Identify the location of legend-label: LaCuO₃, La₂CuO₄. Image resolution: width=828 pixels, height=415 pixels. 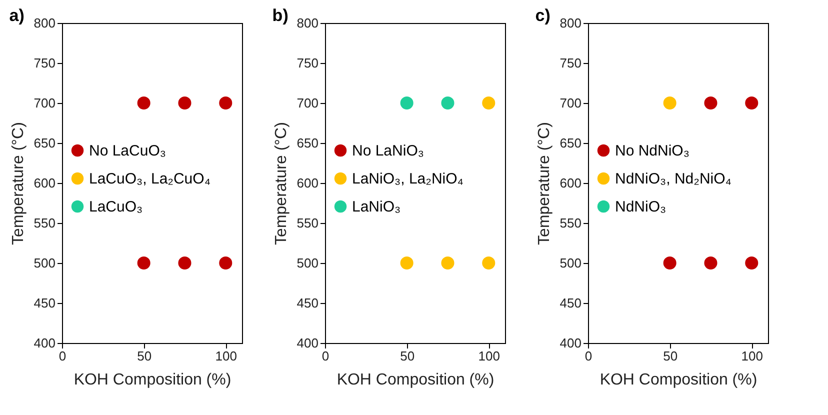
(149, 179).